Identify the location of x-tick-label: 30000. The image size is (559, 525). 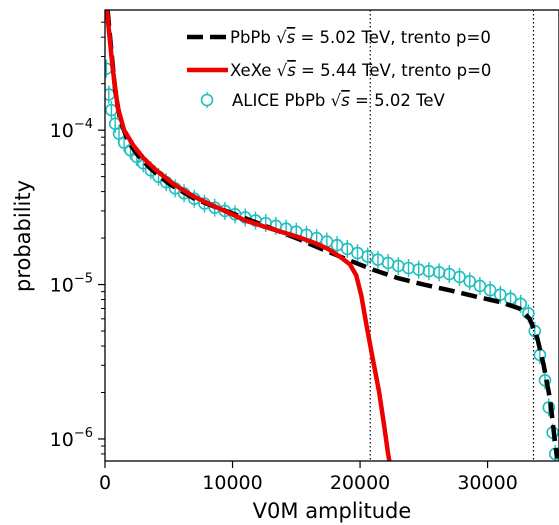
(487, 483).